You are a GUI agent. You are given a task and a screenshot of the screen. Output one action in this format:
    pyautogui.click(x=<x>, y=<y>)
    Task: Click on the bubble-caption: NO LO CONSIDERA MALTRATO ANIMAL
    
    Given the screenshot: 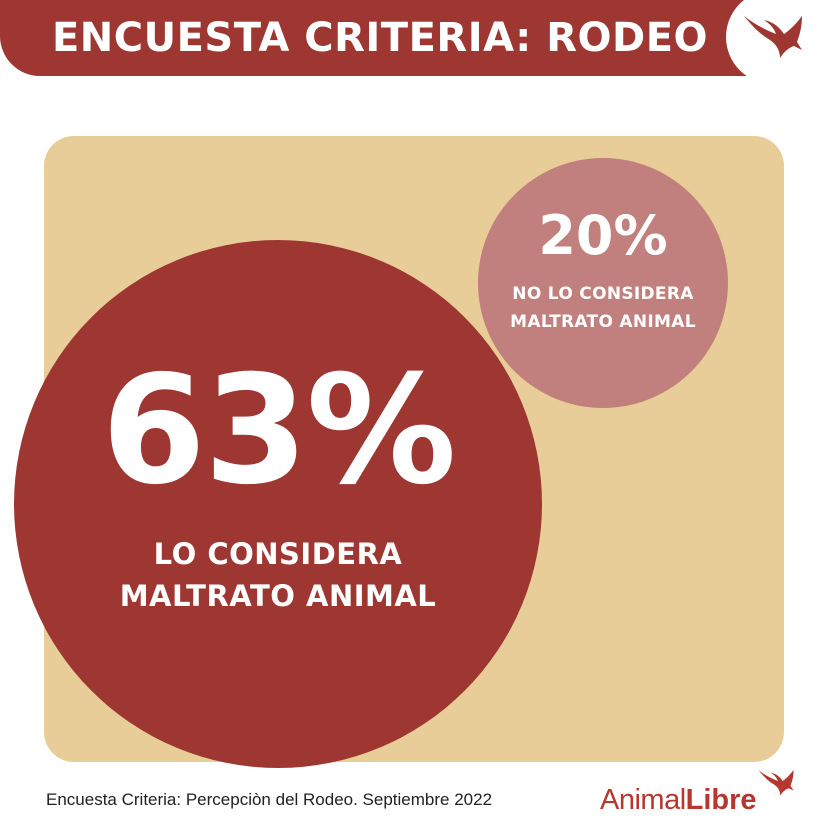 What is the action you would take?
    pyautogui.click(x=603, y=308)
    